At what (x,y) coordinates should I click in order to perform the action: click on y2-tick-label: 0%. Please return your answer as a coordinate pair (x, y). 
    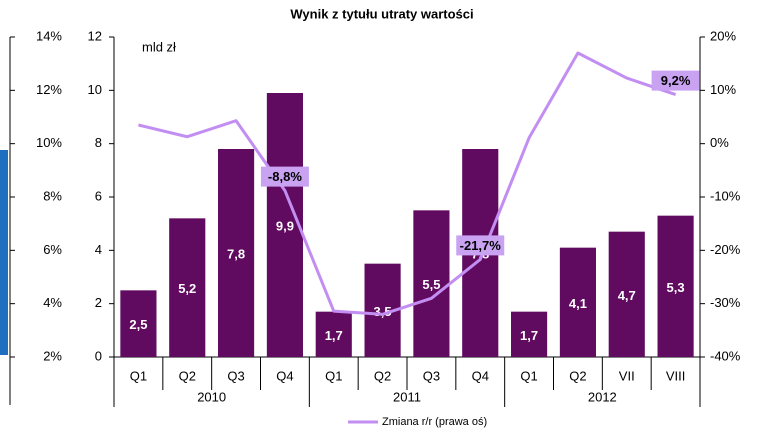
    Looking at the image, I should click on (719, 142).